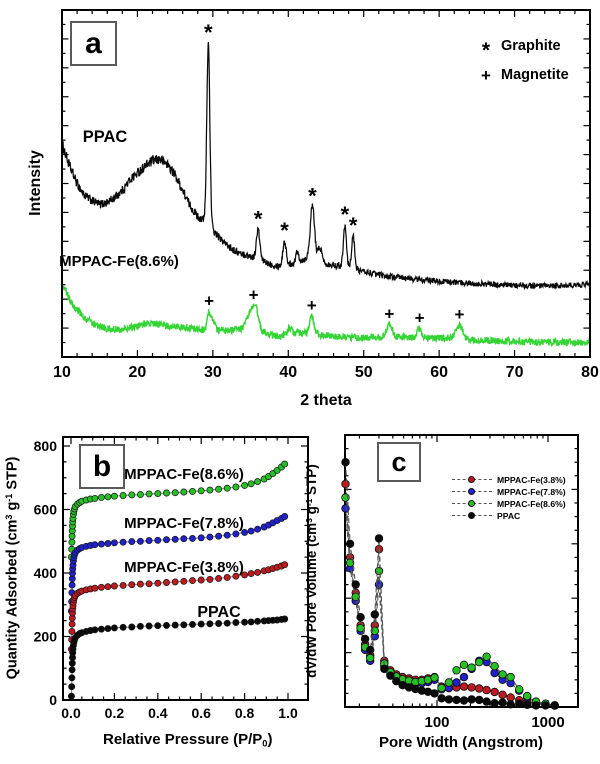  I want to click on legend-label-mppac78: MPPAC-Fe(7.8%), so click(531, 492).